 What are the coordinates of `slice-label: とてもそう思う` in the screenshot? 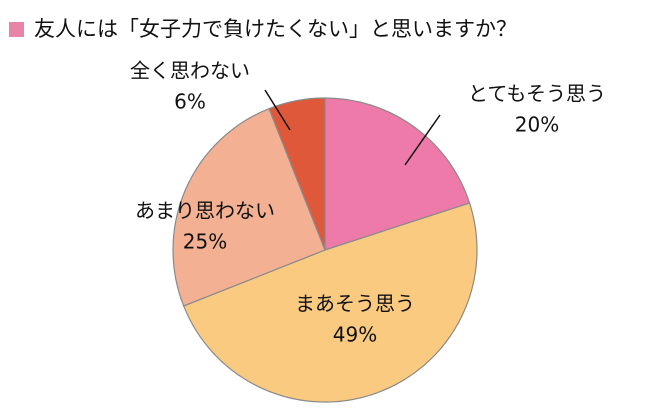 It's located at (537, 94).